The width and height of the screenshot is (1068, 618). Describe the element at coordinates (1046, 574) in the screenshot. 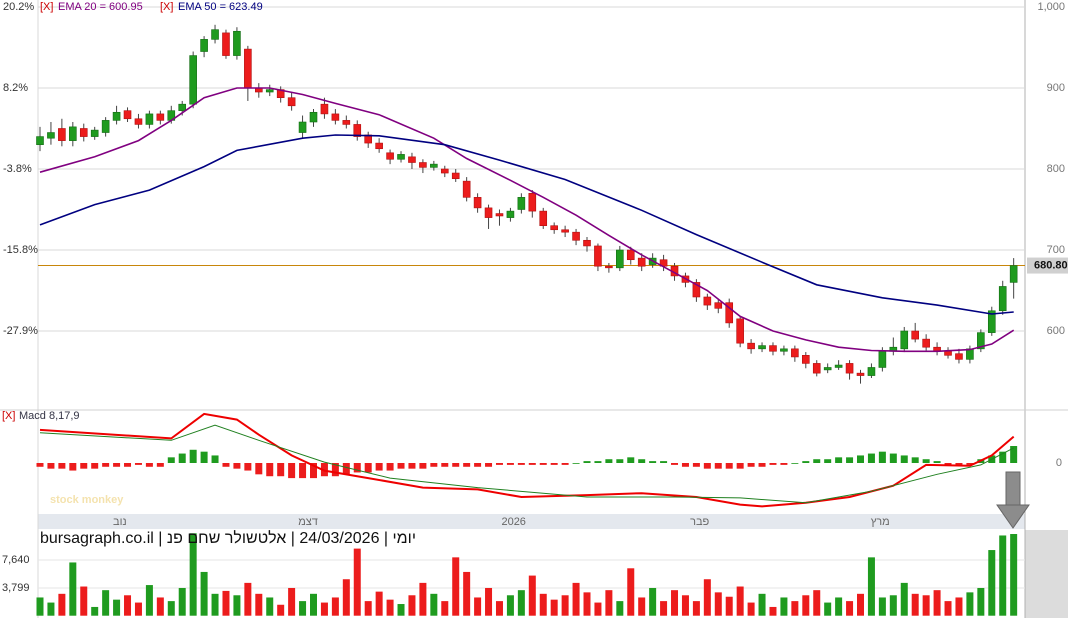

I see `volume-axis-bg` at that location.